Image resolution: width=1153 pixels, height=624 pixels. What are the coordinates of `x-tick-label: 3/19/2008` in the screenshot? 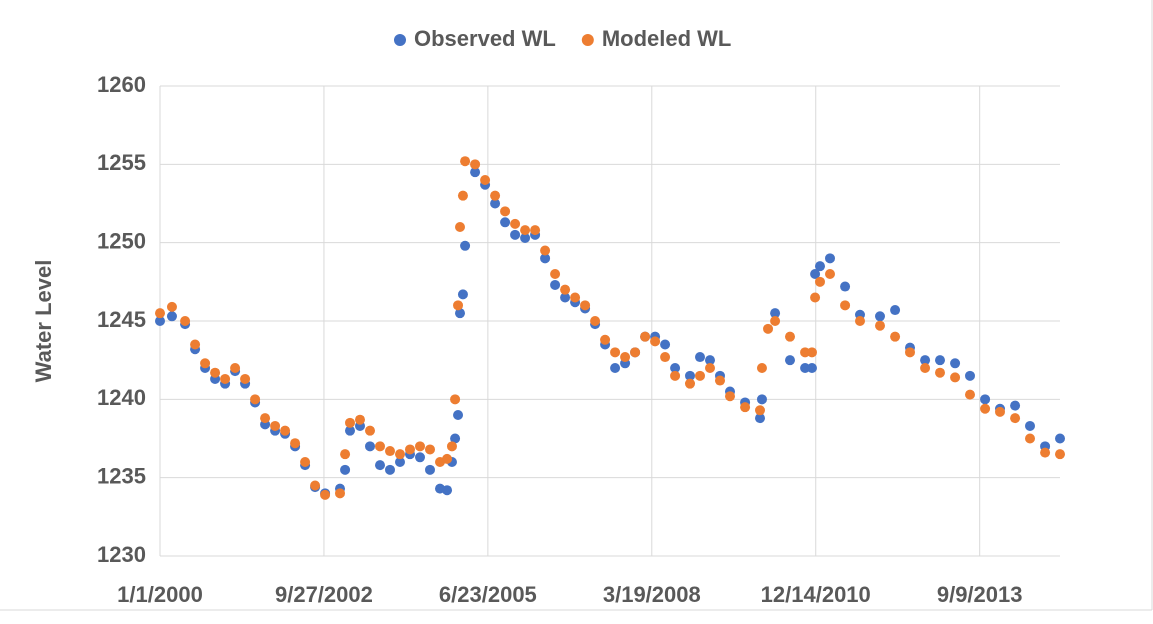 It's located at (652, 594).